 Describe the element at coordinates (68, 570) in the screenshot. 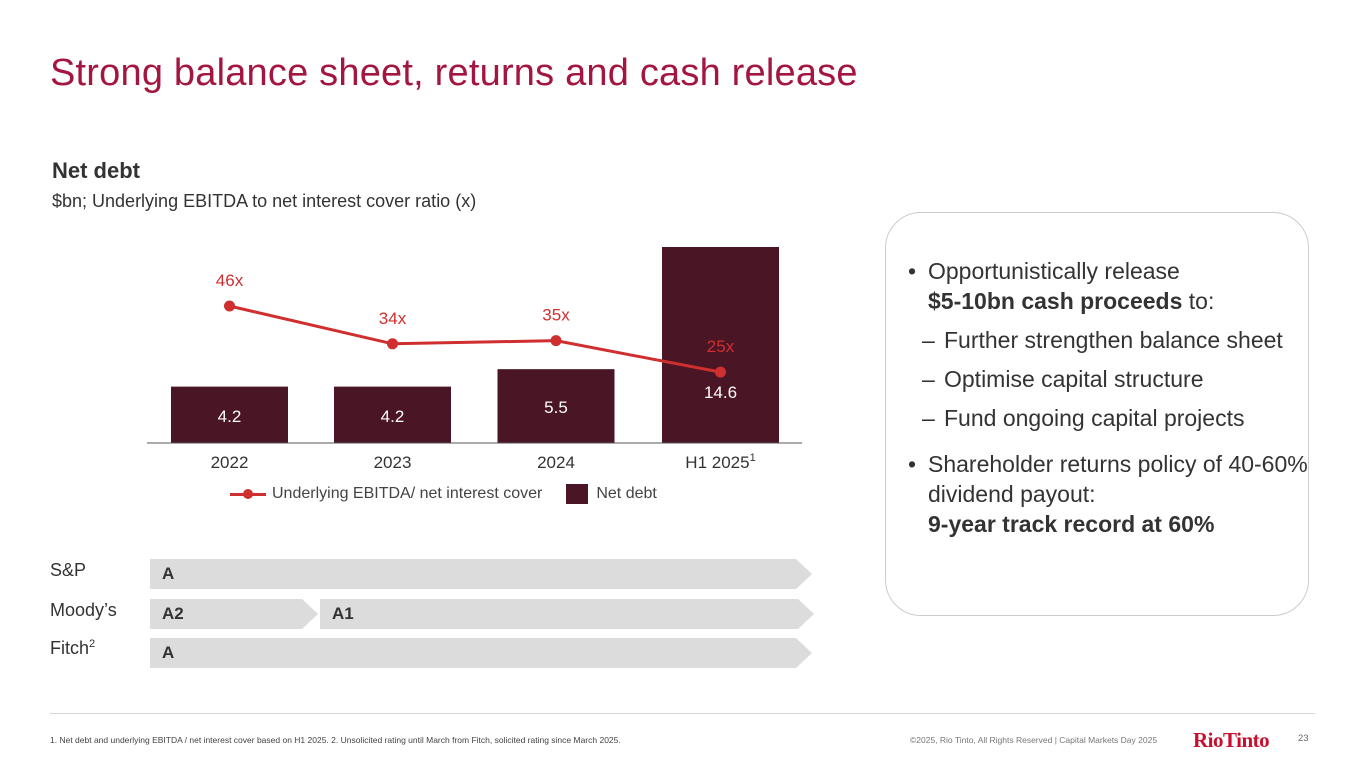

I see `rating-label-sp: S&P` at that location.